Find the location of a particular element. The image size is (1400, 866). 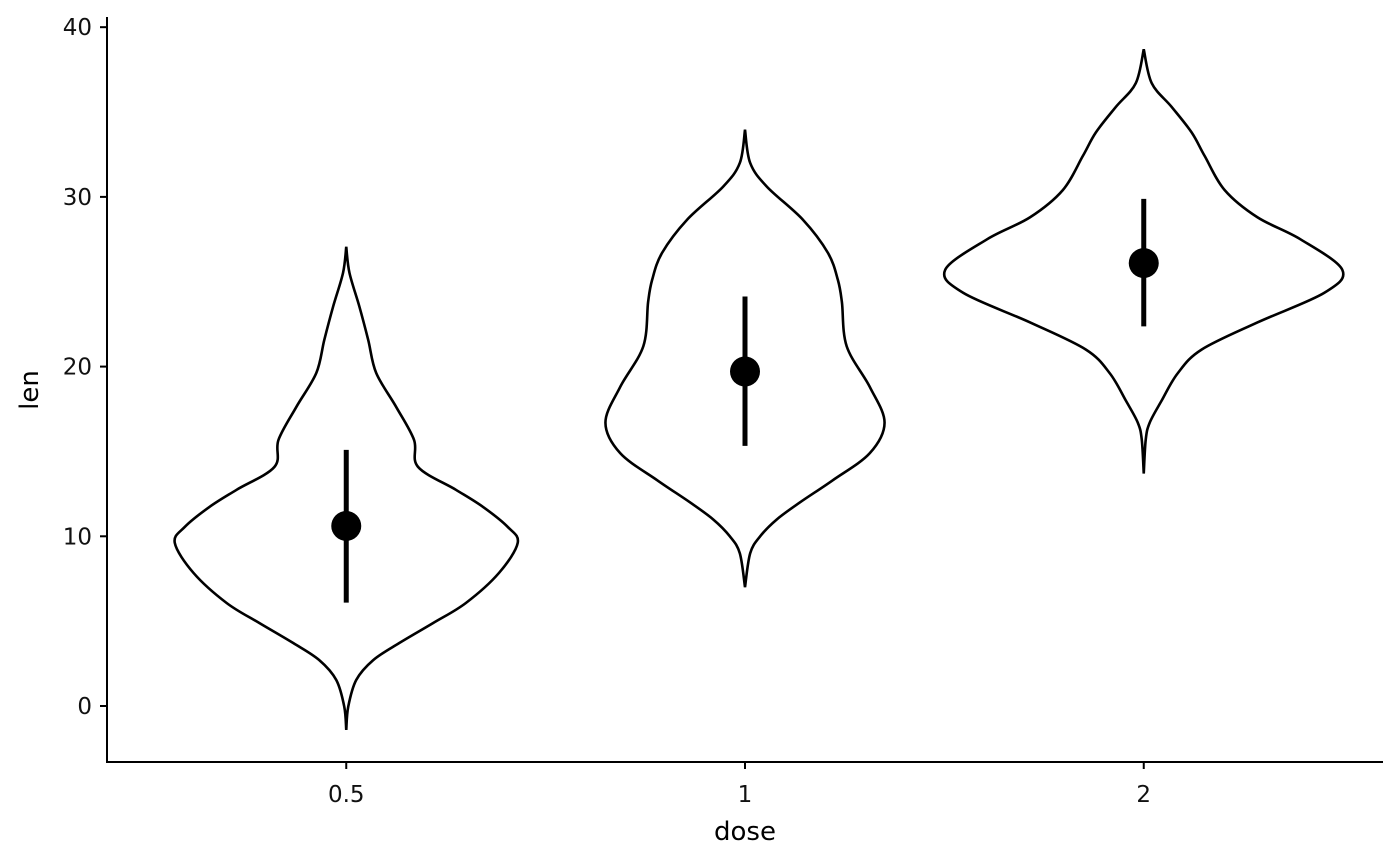

x-axis-title: dose is located at coordinates (745, 832).